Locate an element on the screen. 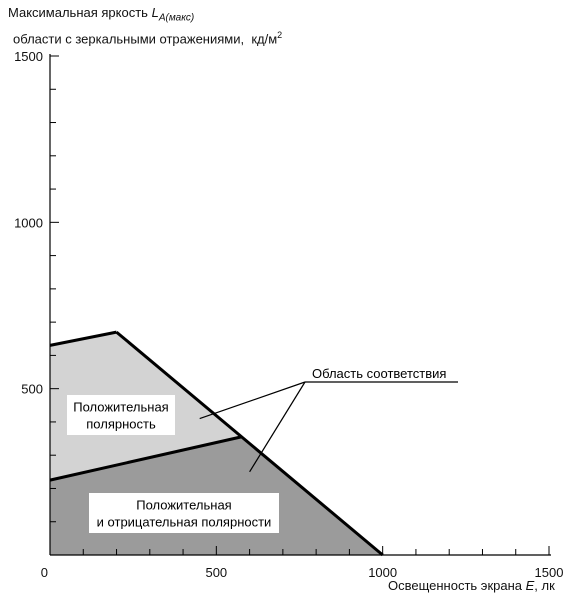 Image resolution: width=571 pixels, height=600 pixels. y-axis-label-line2: области с зеркальными отражениями, is located at coordinates (129, 38).